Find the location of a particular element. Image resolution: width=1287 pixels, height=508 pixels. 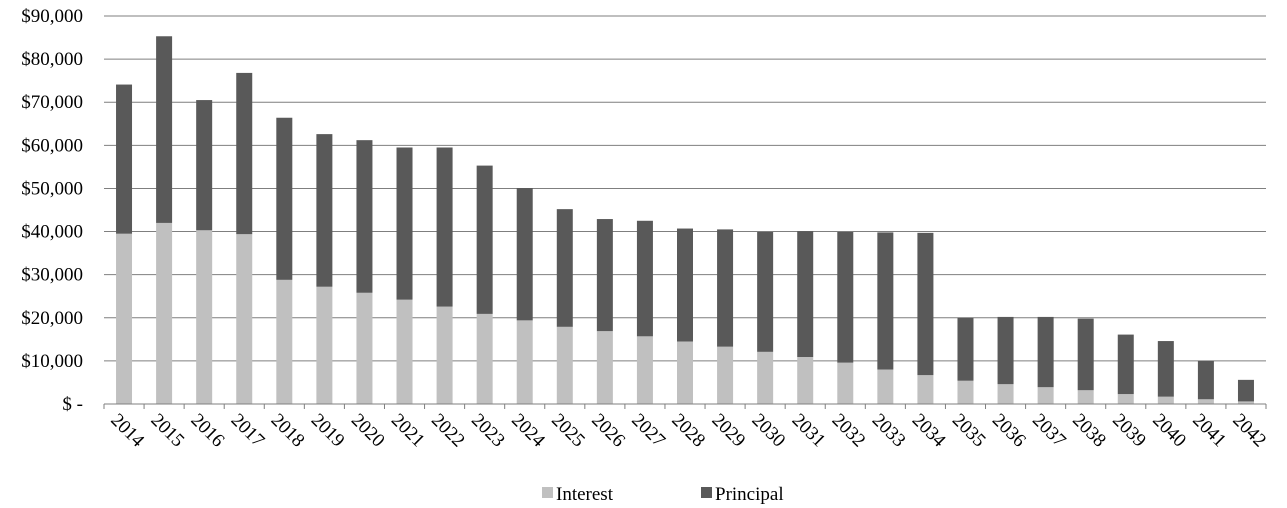

y-tick-label: $90,000 is located at coordinates (52, 16).